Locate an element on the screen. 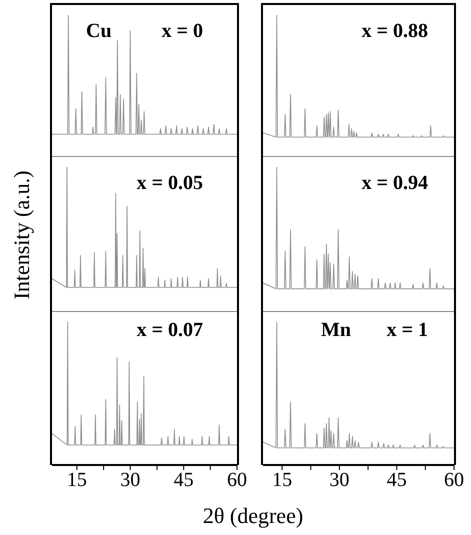 The image size is (471, 535). annotation: x = 0.88 is located at coordinates (395, 31).